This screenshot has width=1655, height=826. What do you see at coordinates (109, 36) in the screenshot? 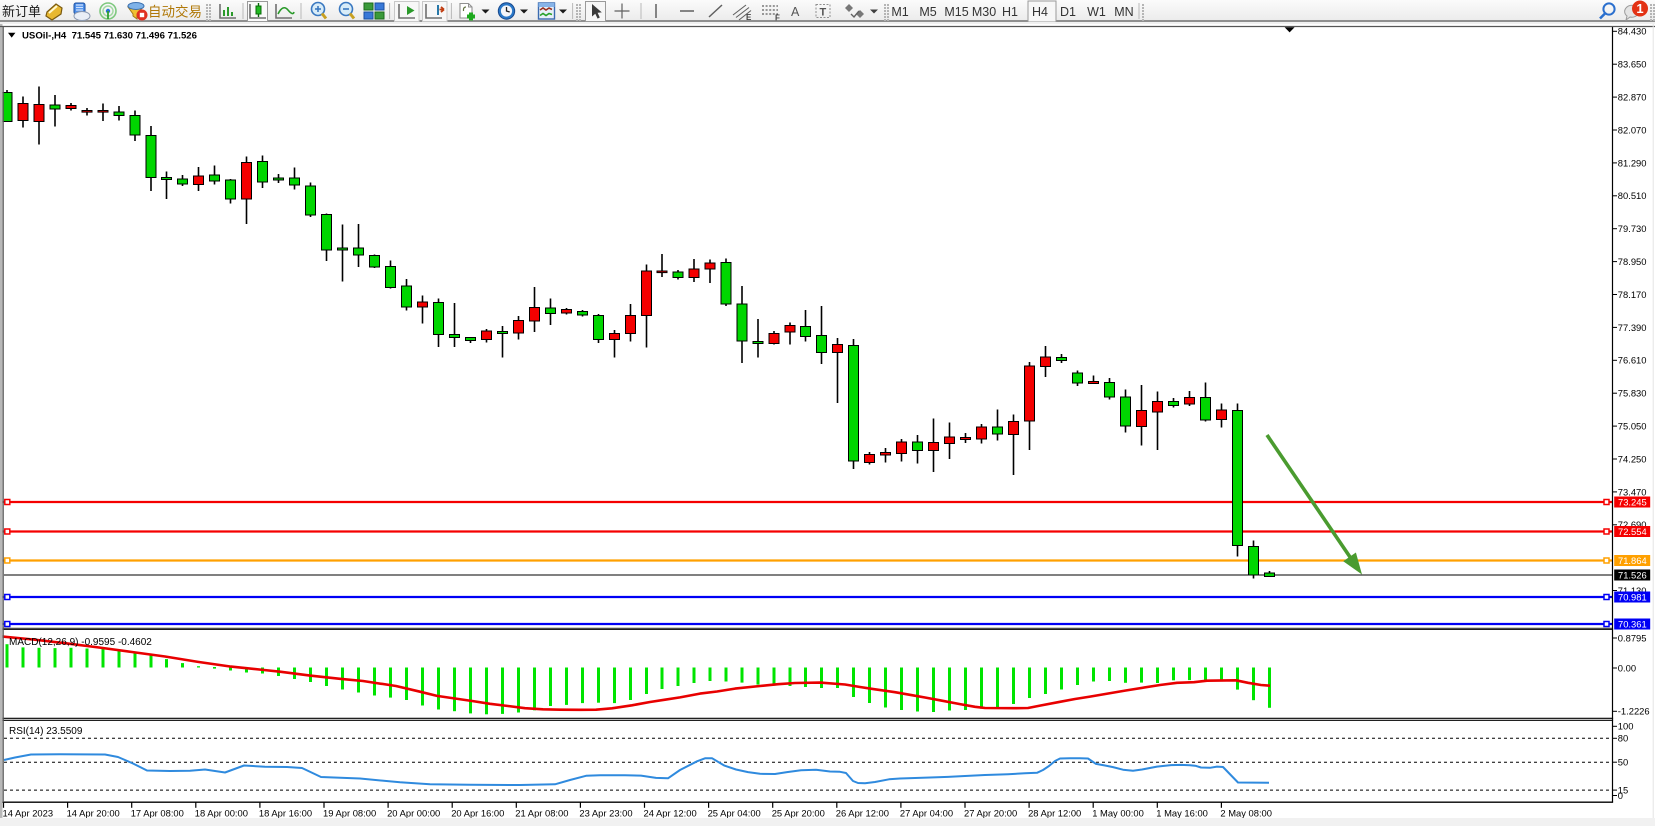
I see `svg-text:USOil-,H4 71.545 71.630 71.49: USOil-,H4 71.545 71.630 71.496 71.526` at bounding box center [109, 36].